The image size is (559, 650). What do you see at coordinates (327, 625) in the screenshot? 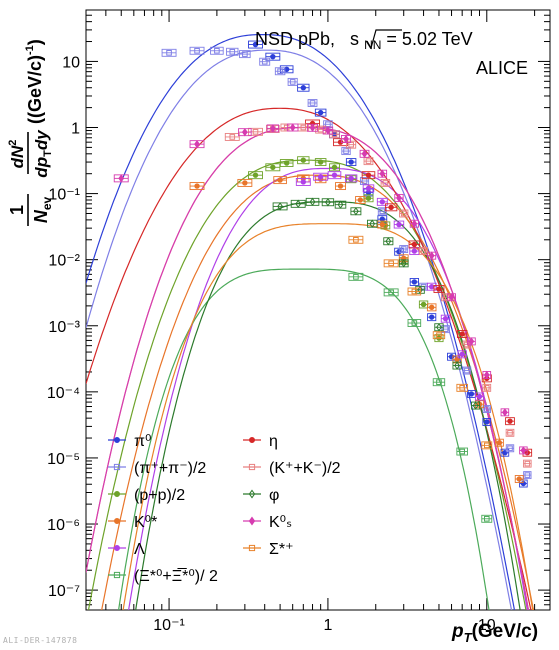
I see `x-tick-label: 1` at bounding box center [327, 625].